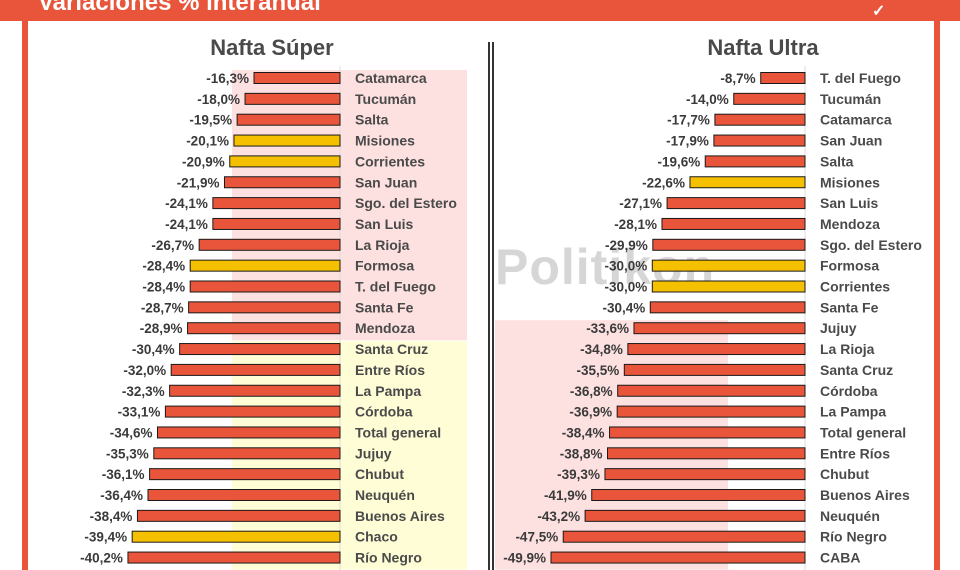 The height and width of the screenshot is (570, 960). What do you see at coordinates (25, 285) in the screenshot?
I see `frame-left-border` at bounding box center [25, 285].